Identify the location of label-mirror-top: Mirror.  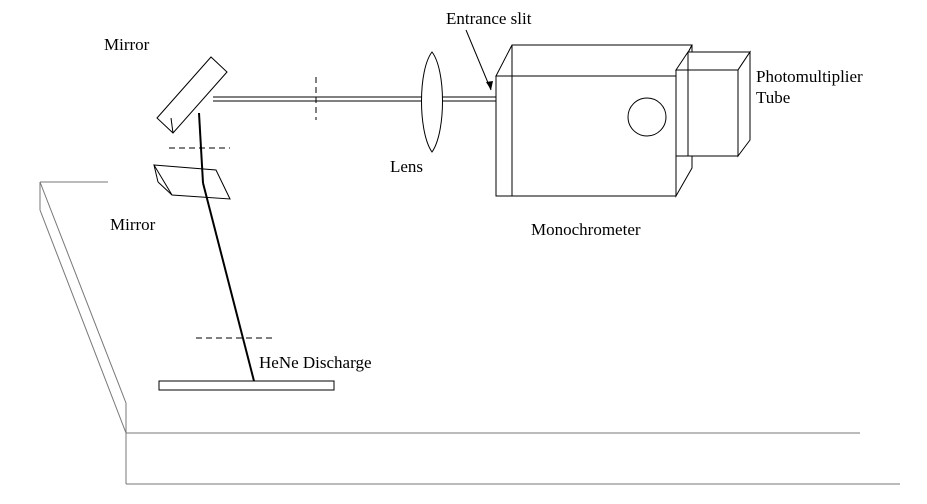
(127, 44).